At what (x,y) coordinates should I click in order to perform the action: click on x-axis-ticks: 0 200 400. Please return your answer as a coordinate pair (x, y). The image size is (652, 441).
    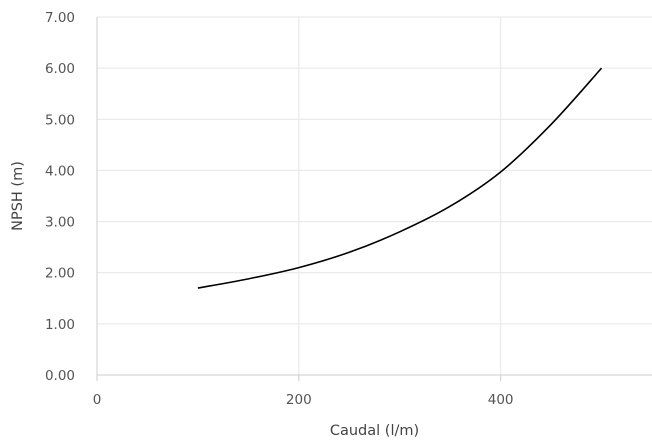
    Looking at the image, I should click on (303, 391).